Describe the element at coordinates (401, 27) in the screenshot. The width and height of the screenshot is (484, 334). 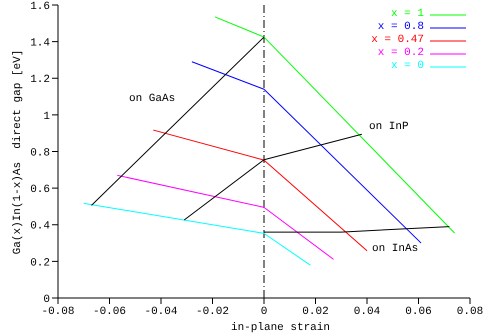
I see `legend-label: x = 0.8` at that location.